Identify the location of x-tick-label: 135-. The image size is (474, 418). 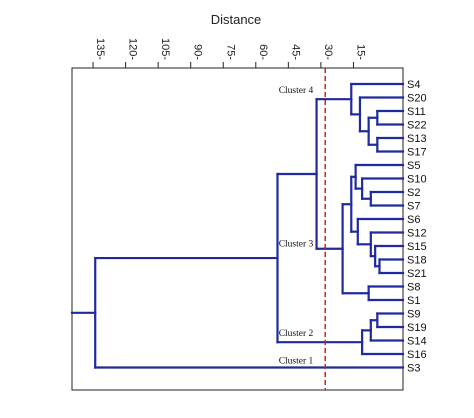
(100, 49).